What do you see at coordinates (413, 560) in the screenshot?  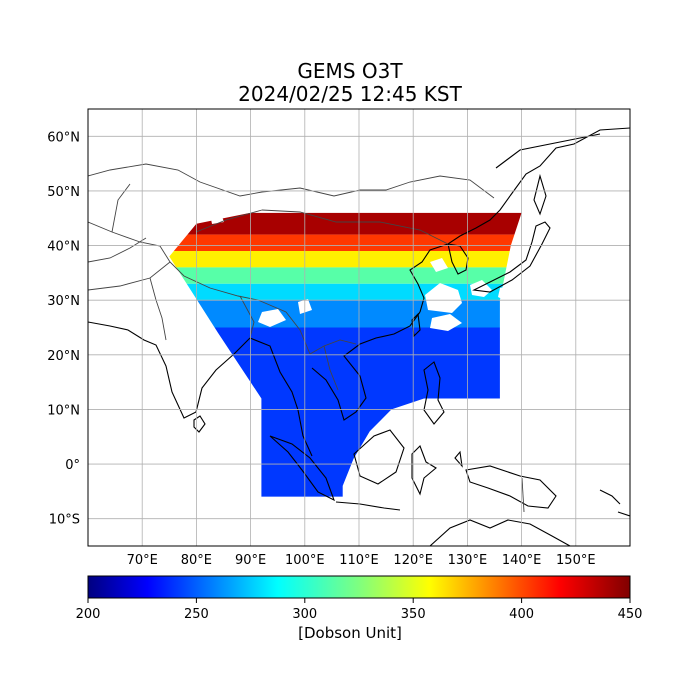 I see `lon-tick-label: 120°E` at bounding box center [413, 560].